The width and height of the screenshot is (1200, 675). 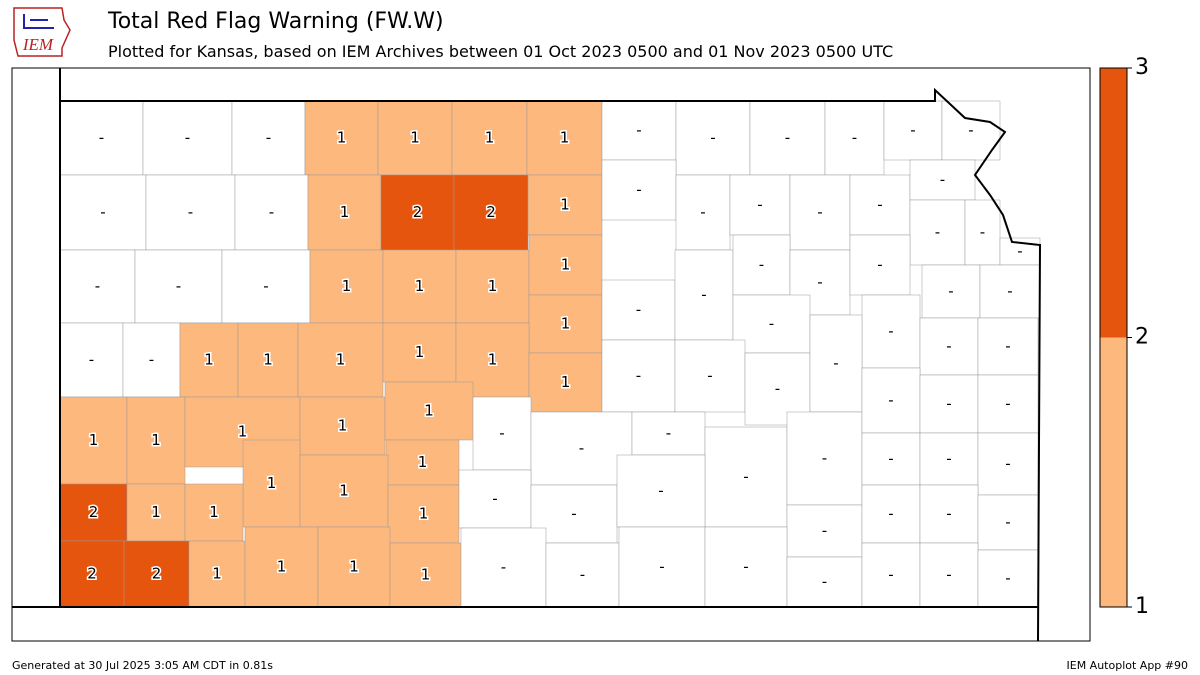 What do you see at coordinates (38, 44) in the screenshot?
I see `logo-text: IEM` at bounding box center [38, 44].